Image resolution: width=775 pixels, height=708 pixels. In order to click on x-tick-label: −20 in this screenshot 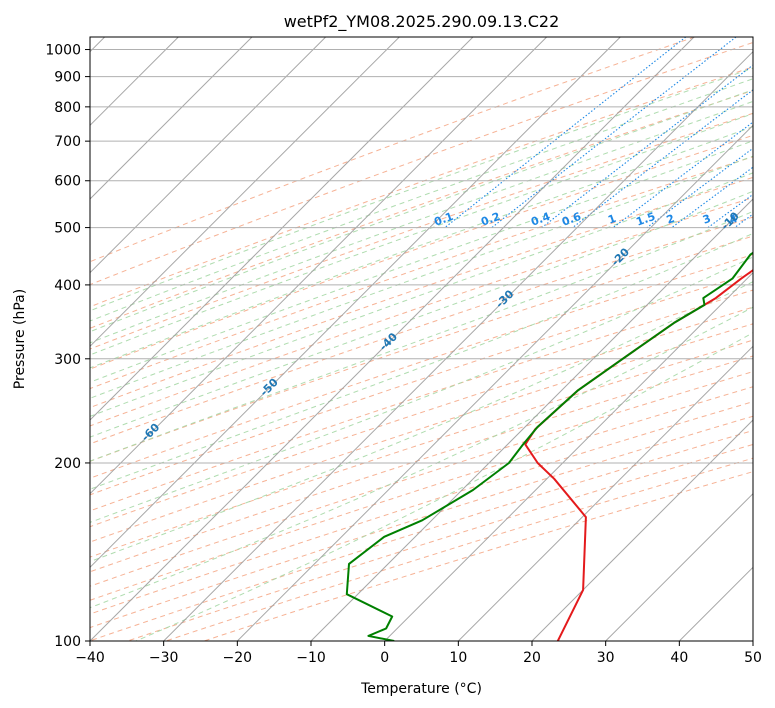, I will do `click(238, 658)`.